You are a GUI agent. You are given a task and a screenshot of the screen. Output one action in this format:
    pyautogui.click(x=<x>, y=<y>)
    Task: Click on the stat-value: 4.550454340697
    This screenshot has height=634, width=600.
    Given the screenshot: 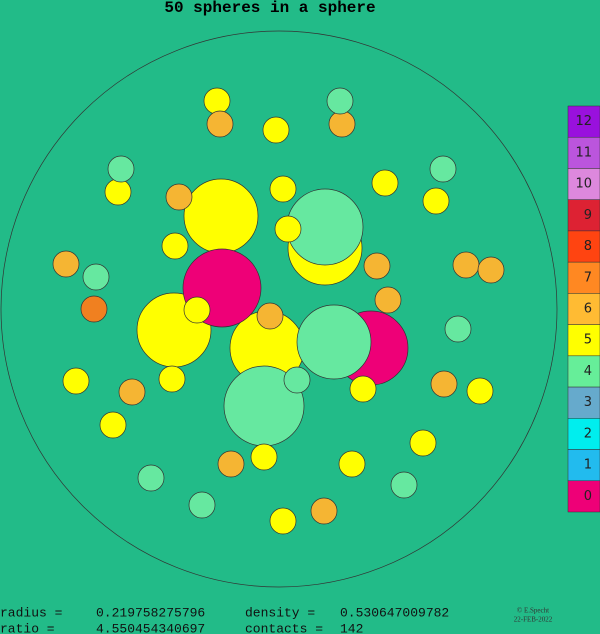 What is the action you would take?
    pyautogui.click(x=150, y=627)
    